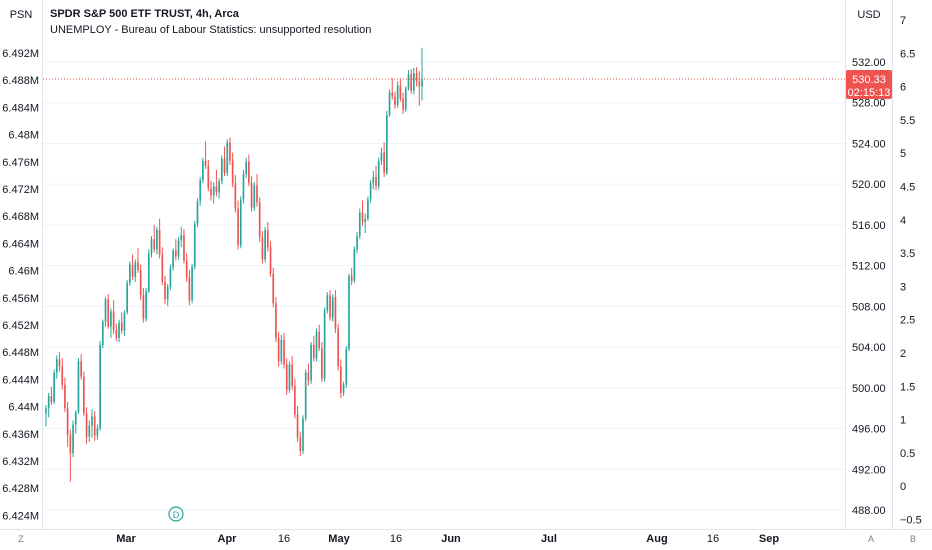 This screenshot has width=932, height=550. What do you see at coordinates (903, 487) in the screenshot?
I see `secondary-tick-label: 0` at bounding box center [903, 487].